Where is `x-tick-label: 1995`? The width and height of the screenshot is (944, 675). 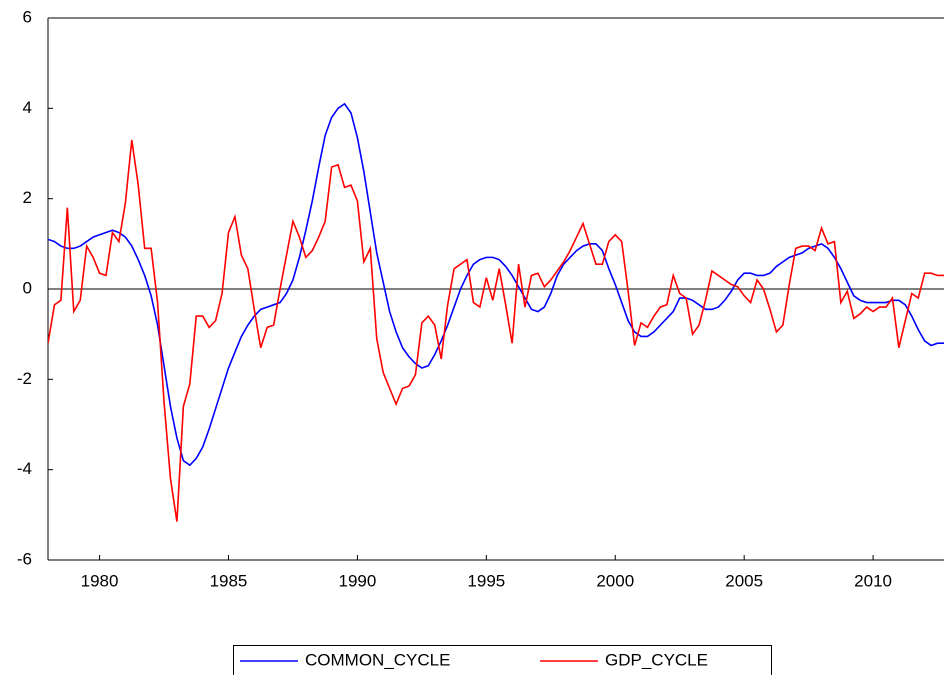 x-tick-label: 1995 is located at coordinates (486, 580).